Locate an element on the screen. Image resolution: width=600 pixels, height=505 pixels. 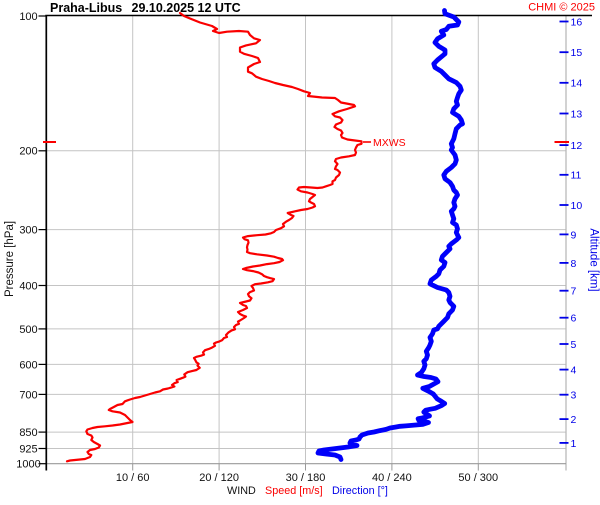
svg-text: 500 is located at coordinates (28, 330).